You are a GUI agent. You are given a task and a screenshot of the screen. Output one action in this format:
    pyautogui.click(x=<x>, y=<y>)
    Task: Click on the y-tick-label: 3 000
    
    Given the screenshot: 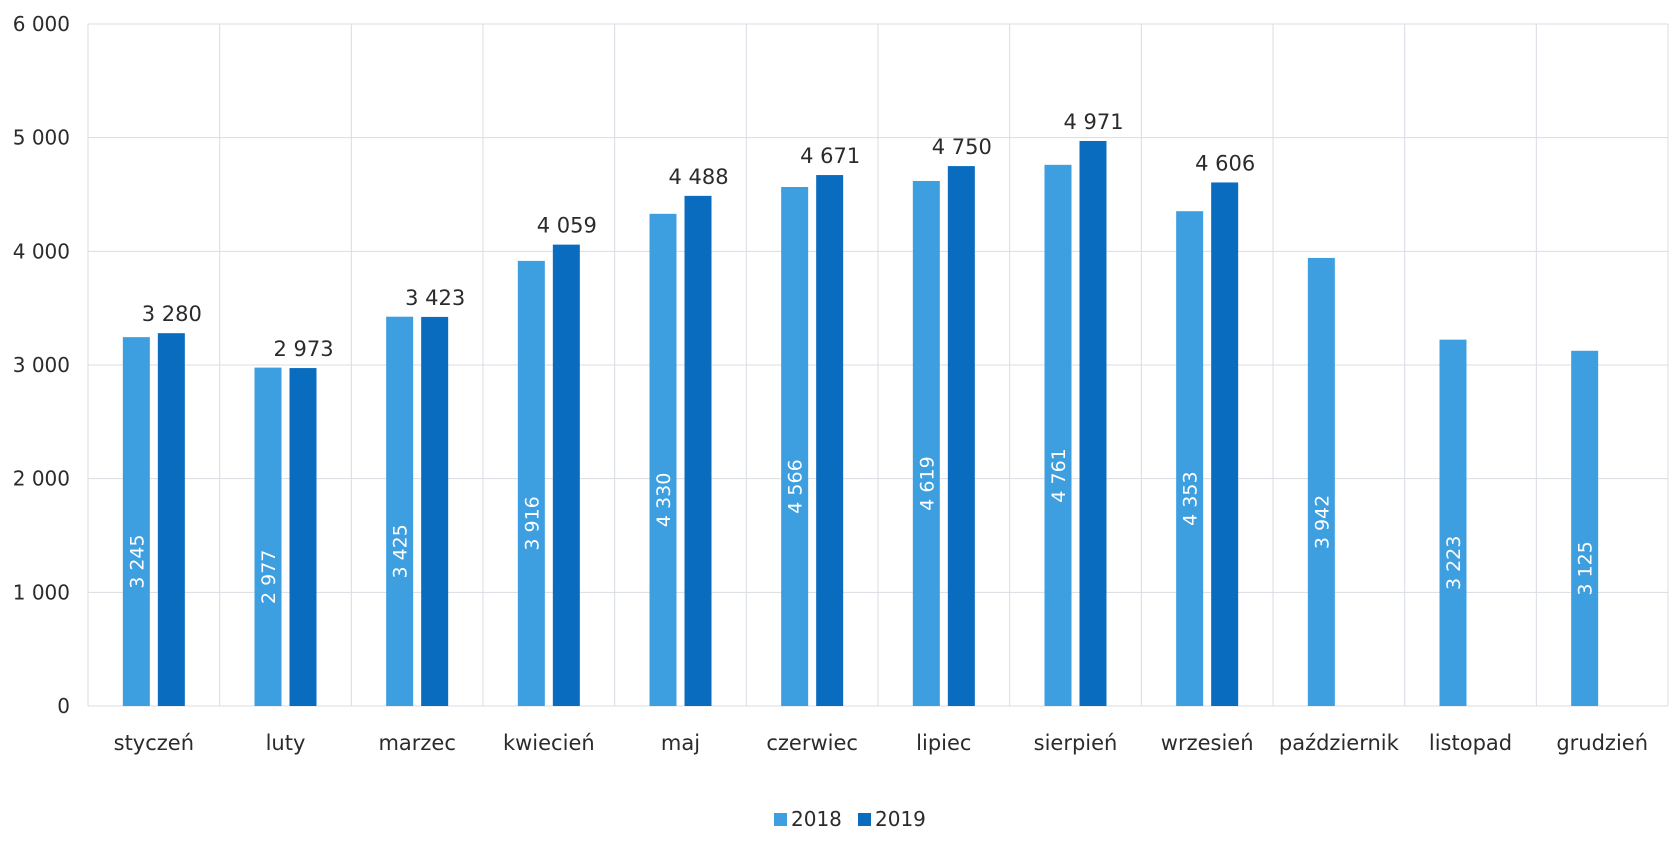 What is the action you would take?
    pyautogui.click(x=41, y=365)
    